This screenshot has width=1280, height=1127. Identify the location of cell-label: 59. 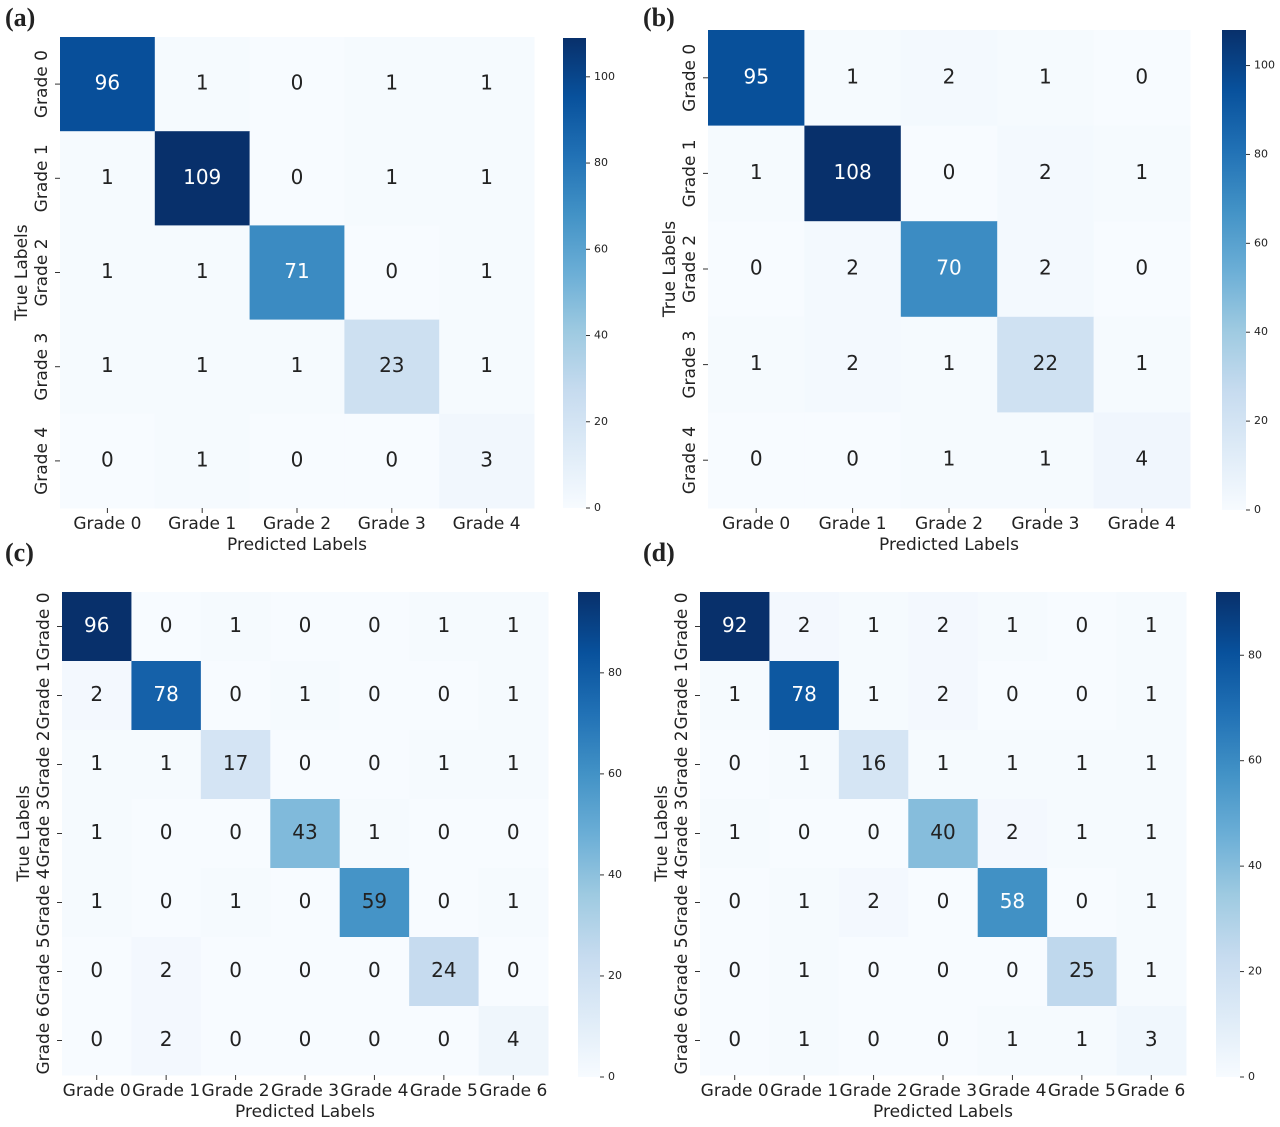
(374, 901).